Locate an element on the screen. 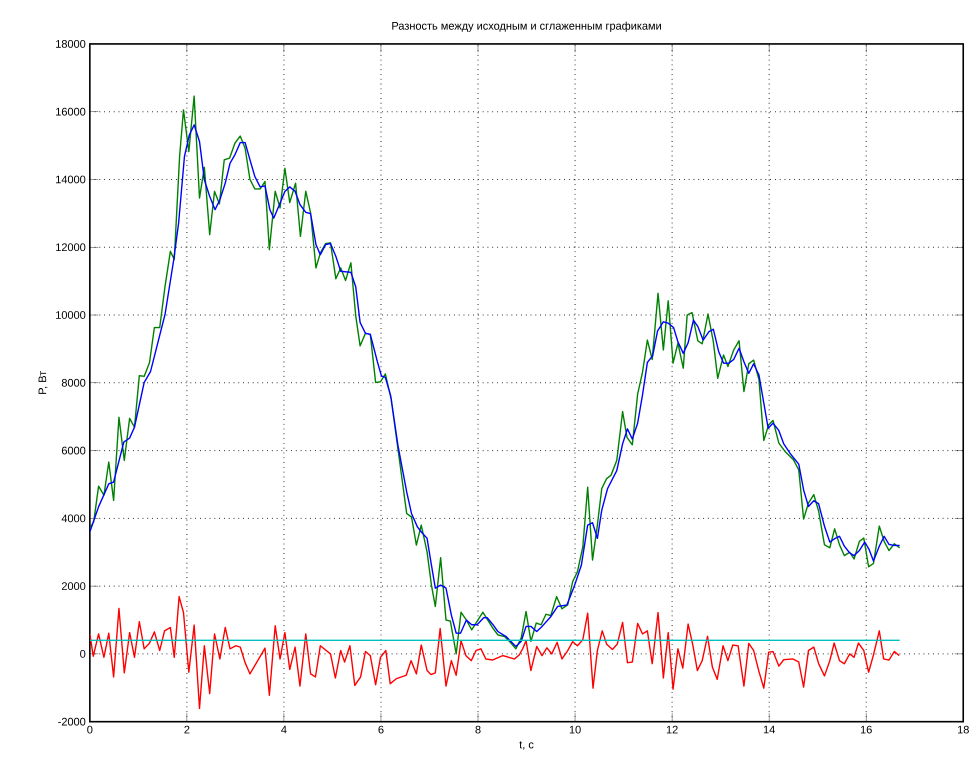  y-tick-label: 2000 is located at coordinates (74, 586).